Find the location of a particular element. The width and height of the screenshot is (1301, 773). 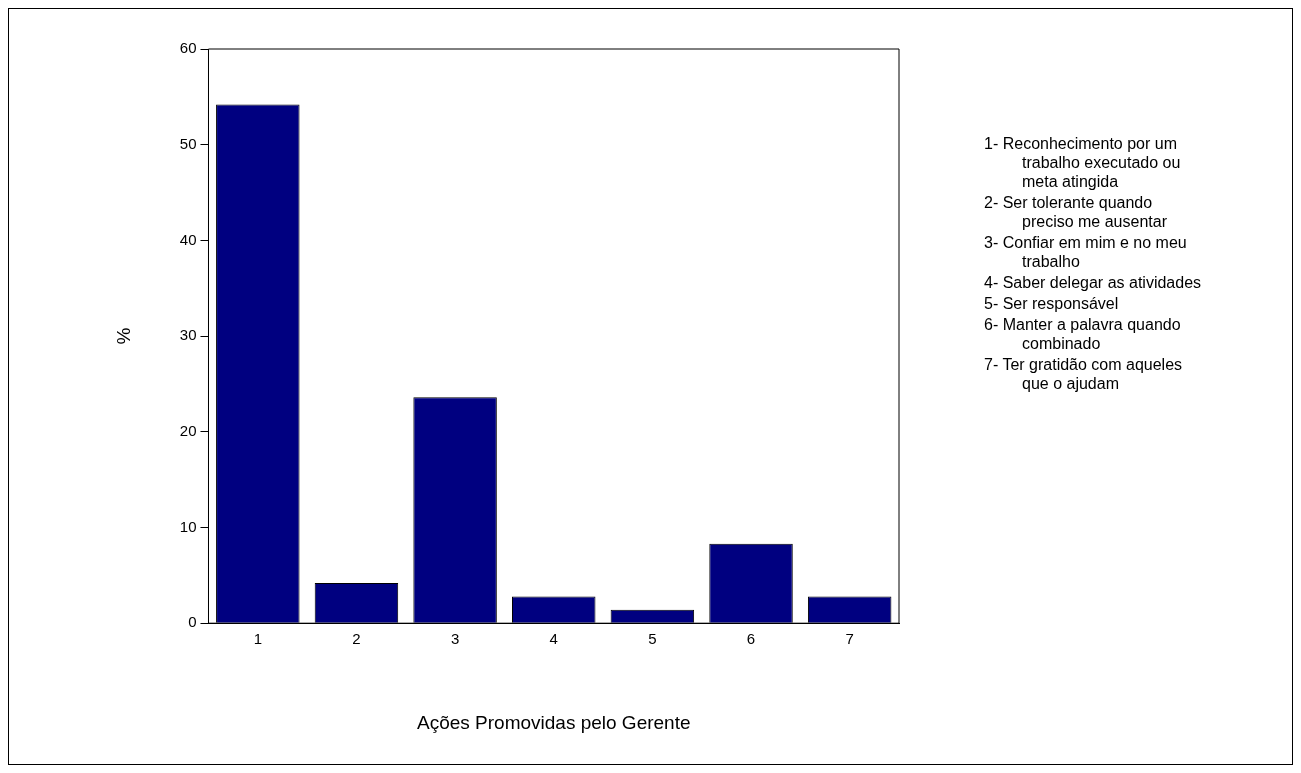

text: 2- Ser tolerante quando preciso me ausentar is located at coordinates (1076, 212).